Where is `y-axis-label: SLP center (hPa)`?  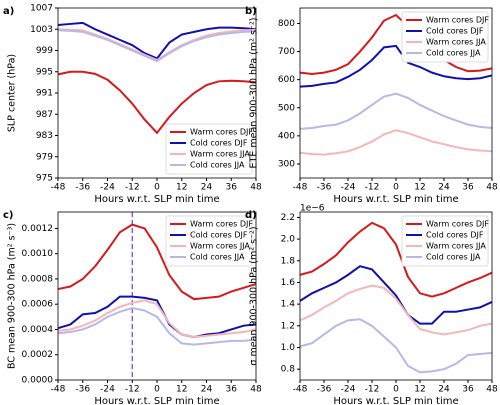 y-axis-label: SLP center (hPa) is located at coordinates (12, 93).